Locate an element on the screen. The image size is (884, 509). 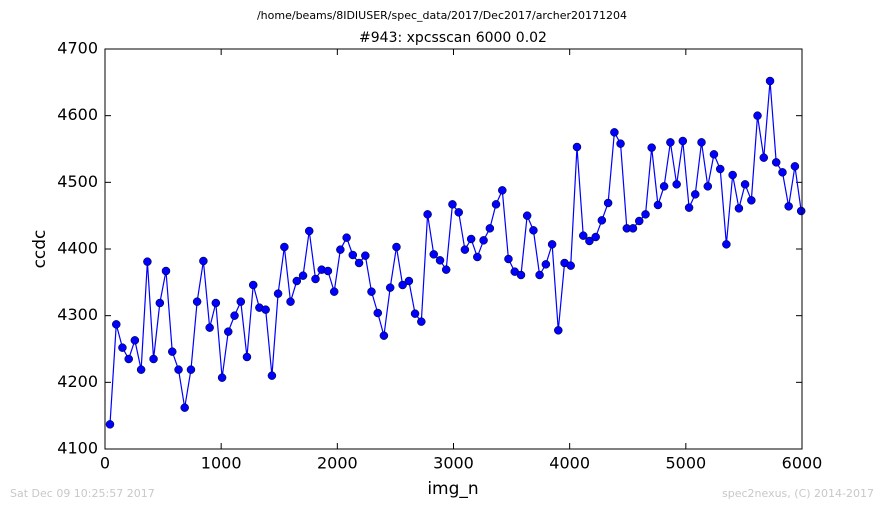
x-tick-label: 5000 is located at coordinates (685, 463).